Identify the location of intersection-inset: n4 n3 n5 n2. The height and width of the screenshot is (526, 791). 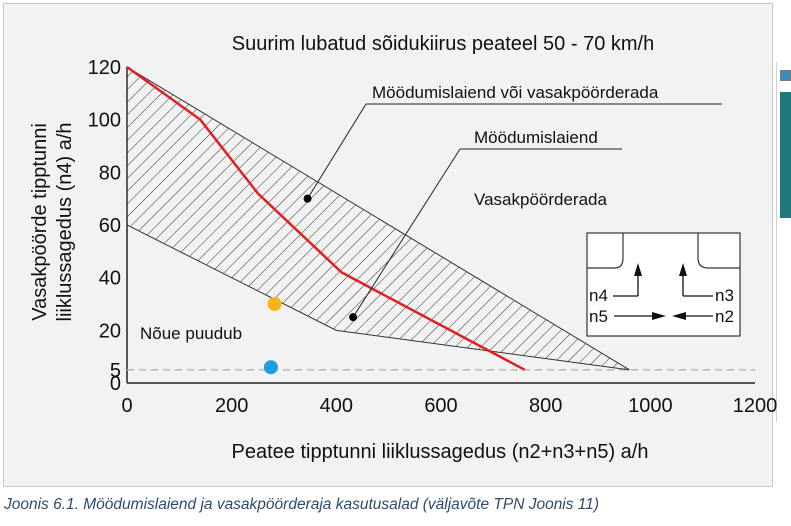
(663, 284).